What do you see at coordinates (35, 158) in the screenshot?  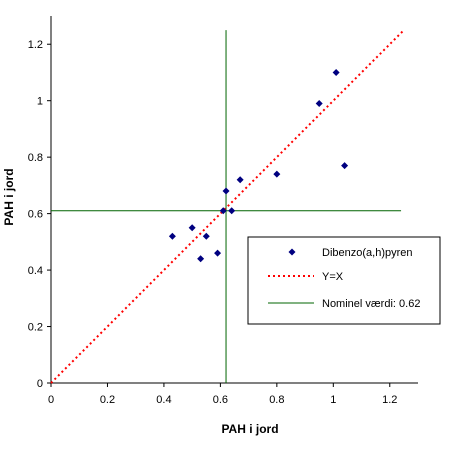 I see `y-tick-label: 0.8` at bounding box center [35, 158].